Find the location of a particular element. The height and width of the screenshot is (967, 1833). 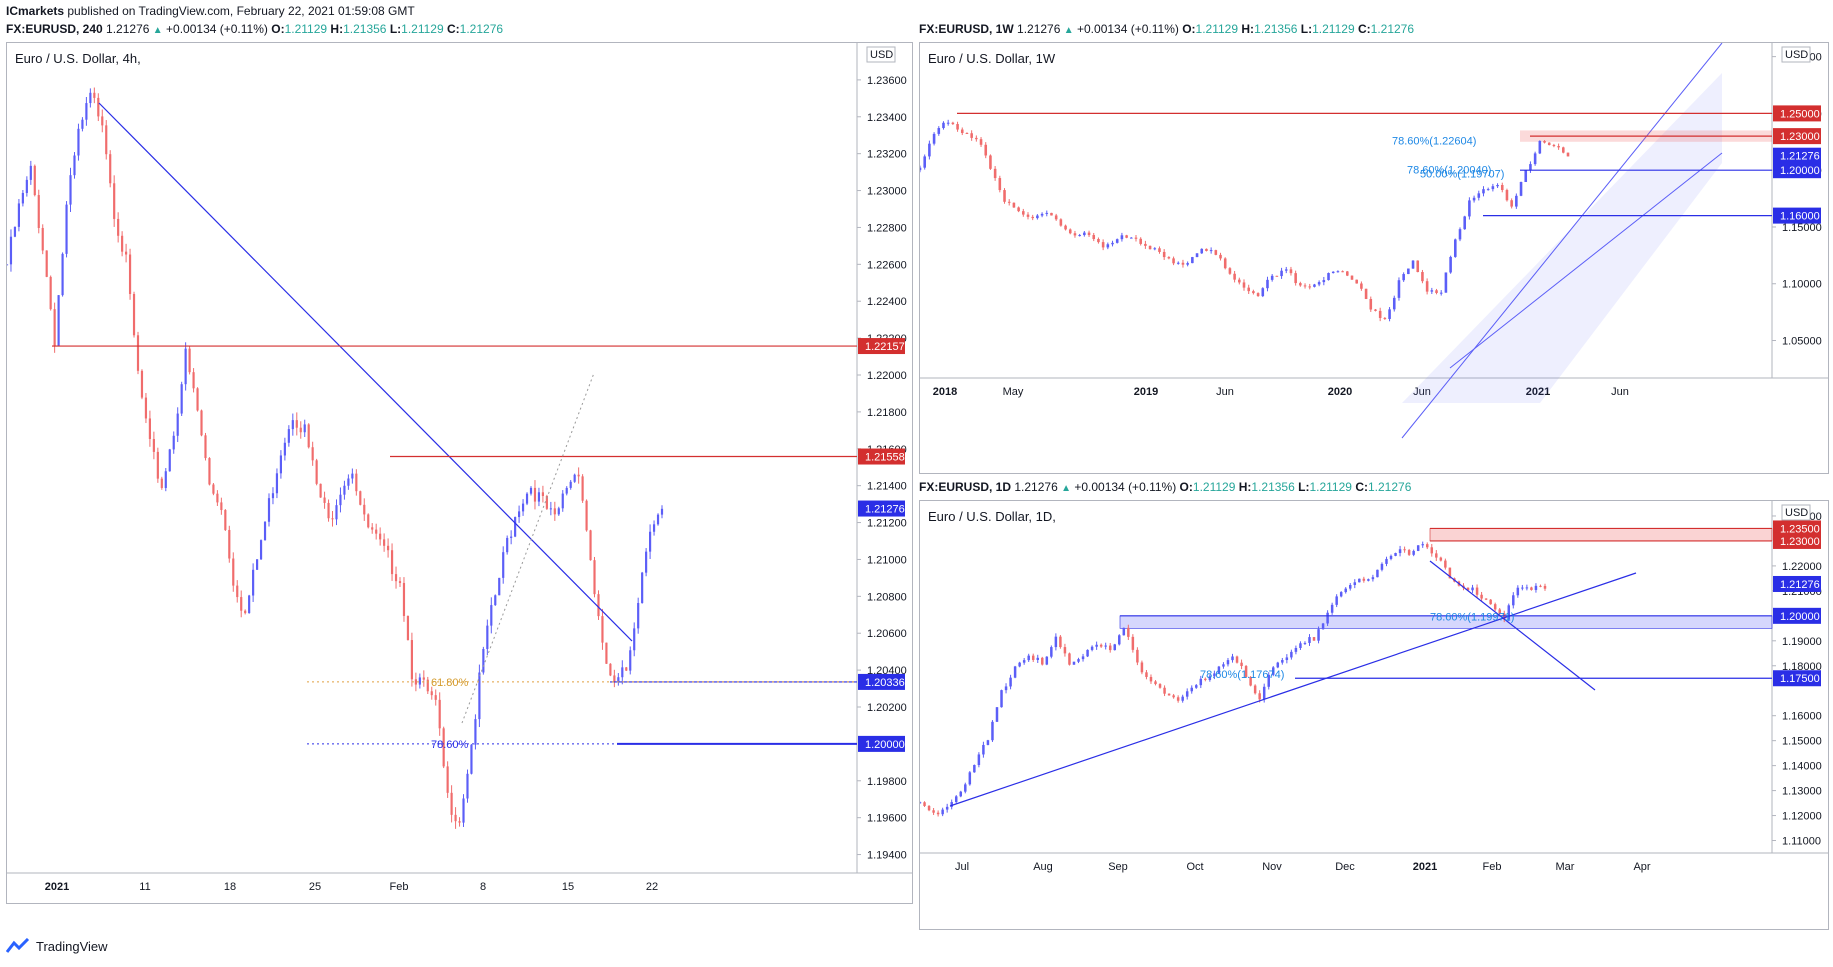

symbol-label: FX:EURUSD, 1D is located at coordinates (965, 487).